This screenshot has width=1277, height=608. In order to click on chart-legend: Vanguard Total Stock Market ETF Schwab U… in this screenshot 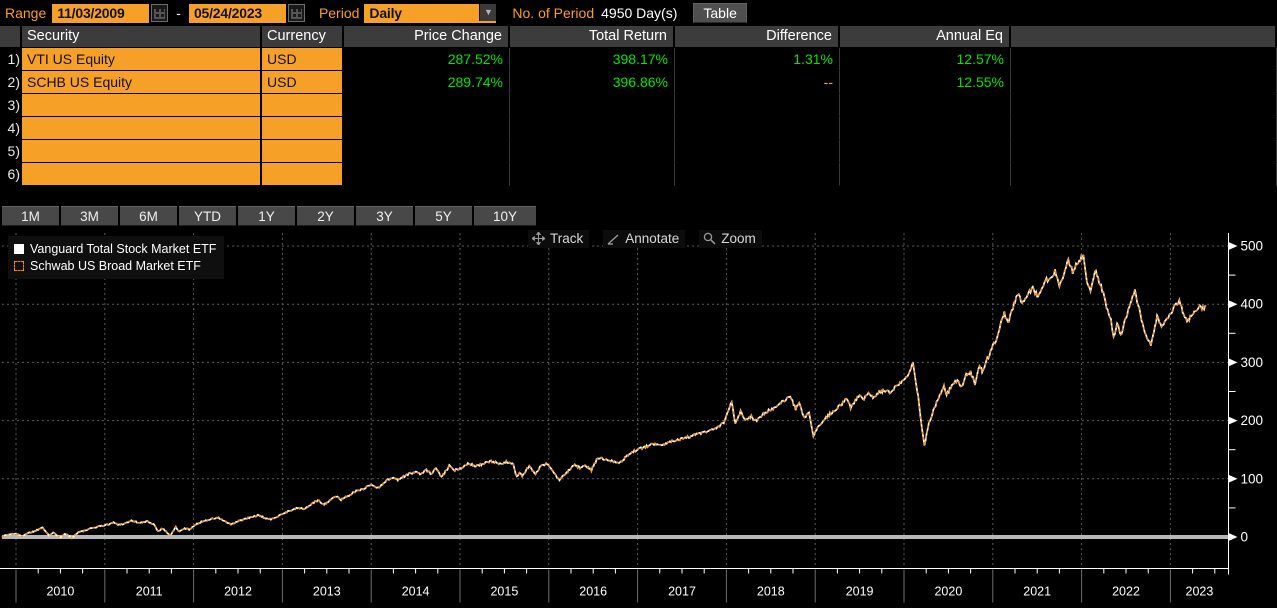, I will do `click(116, 257)`.